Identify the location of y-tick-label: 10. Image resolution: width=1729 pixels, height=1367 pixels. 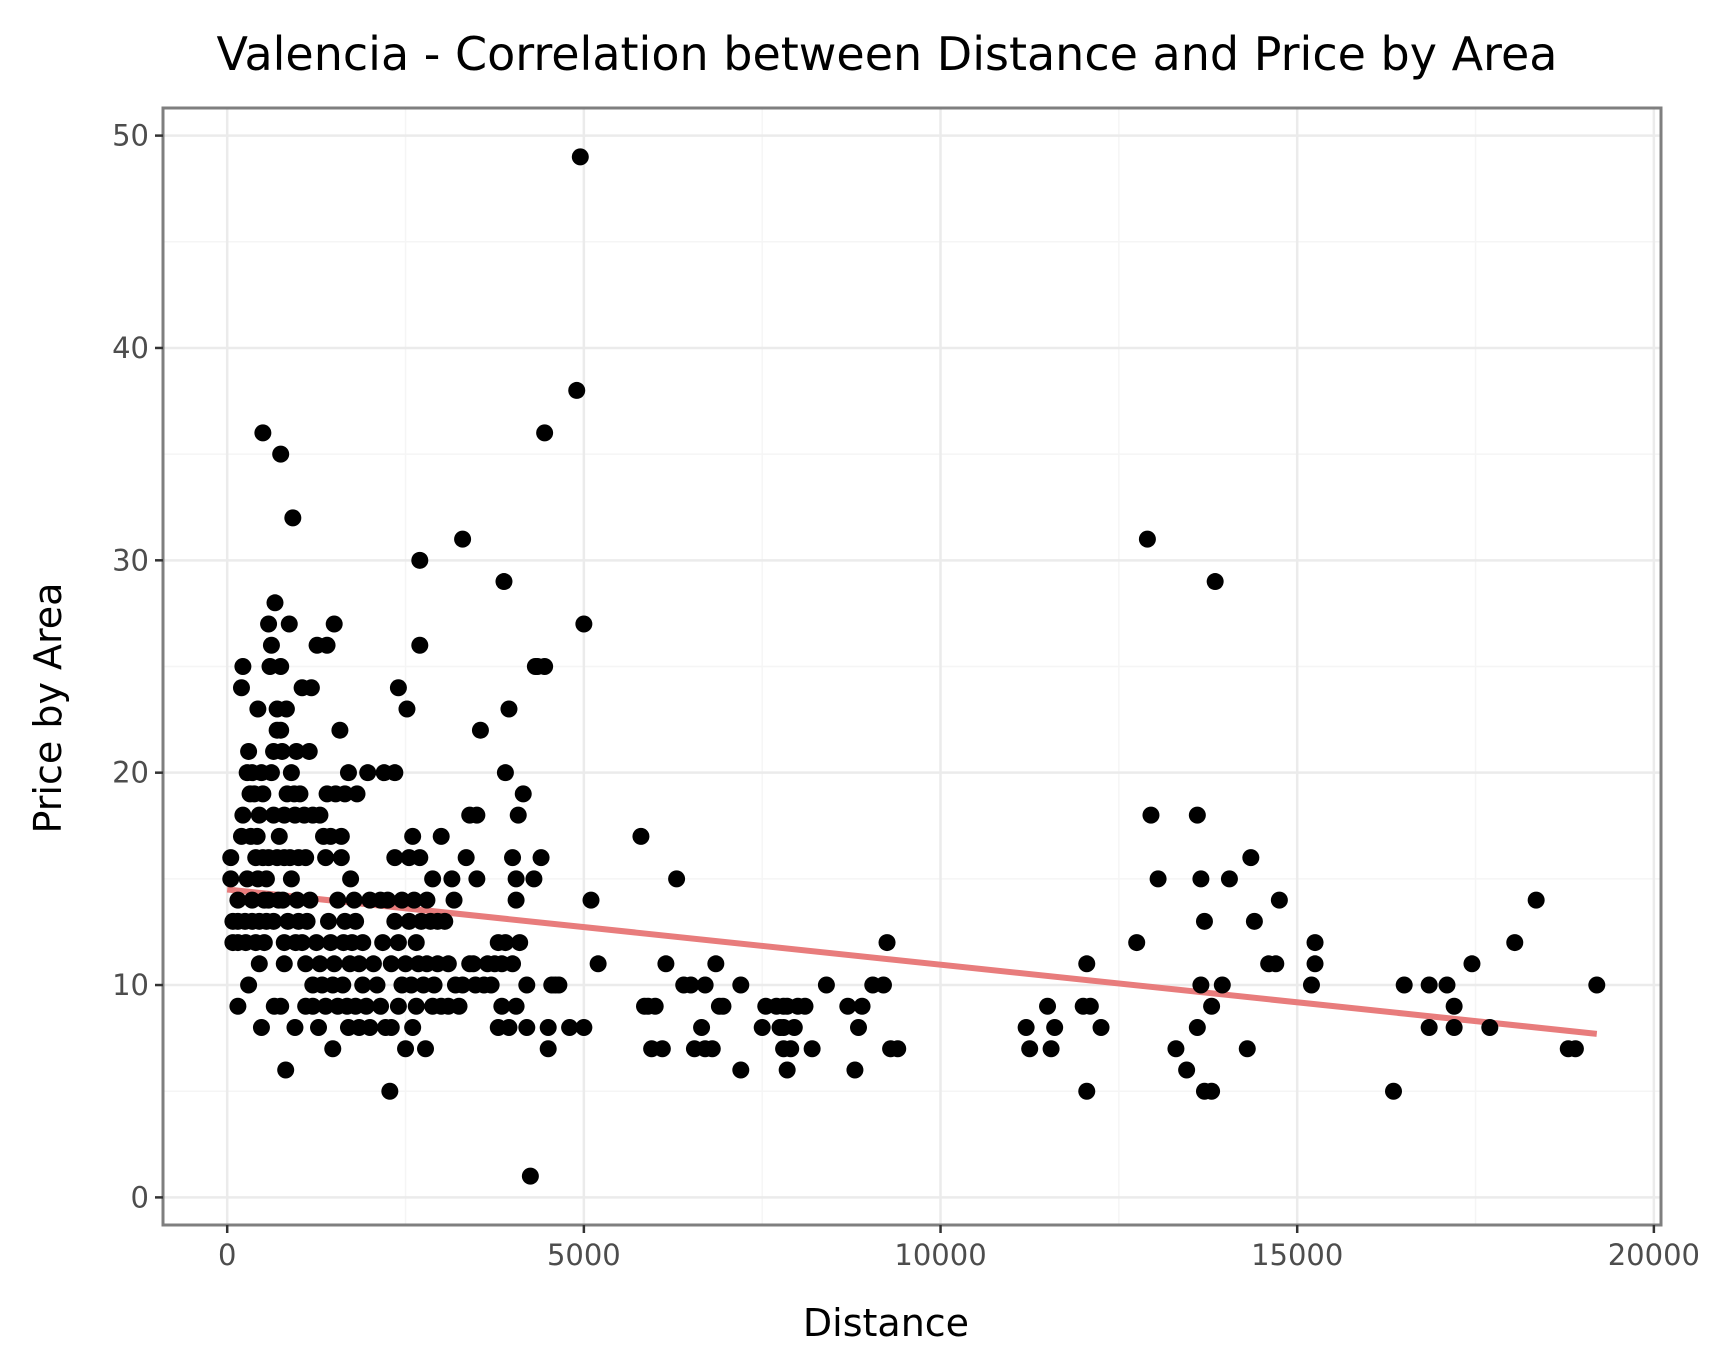
(130, 985).